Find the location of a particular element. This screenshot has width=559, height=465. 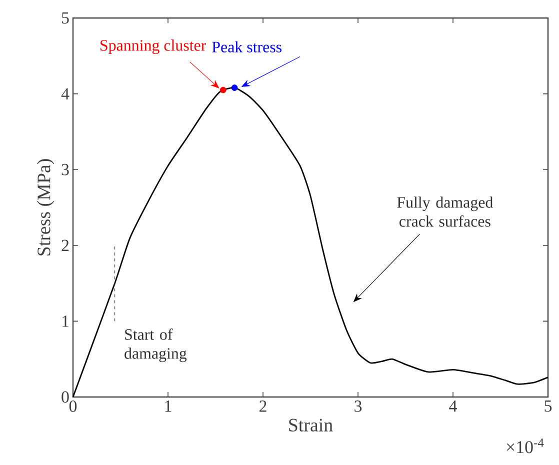

y-axis-title: Stress (MPa) is located at coordinates (45, 207).